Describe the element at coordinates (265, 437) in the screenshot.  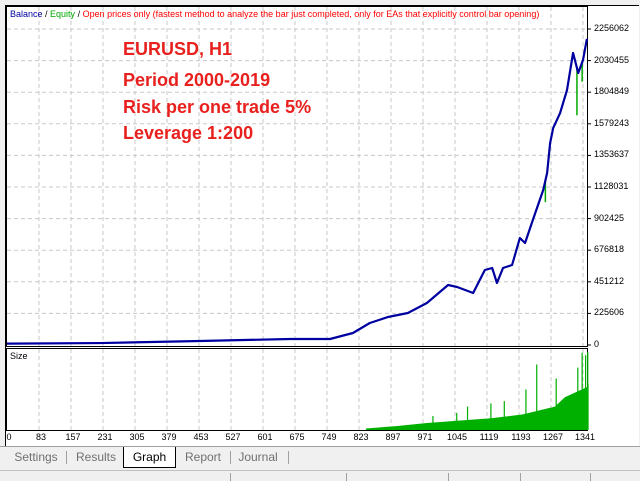
I see `x-tick-label: 601` at that location.